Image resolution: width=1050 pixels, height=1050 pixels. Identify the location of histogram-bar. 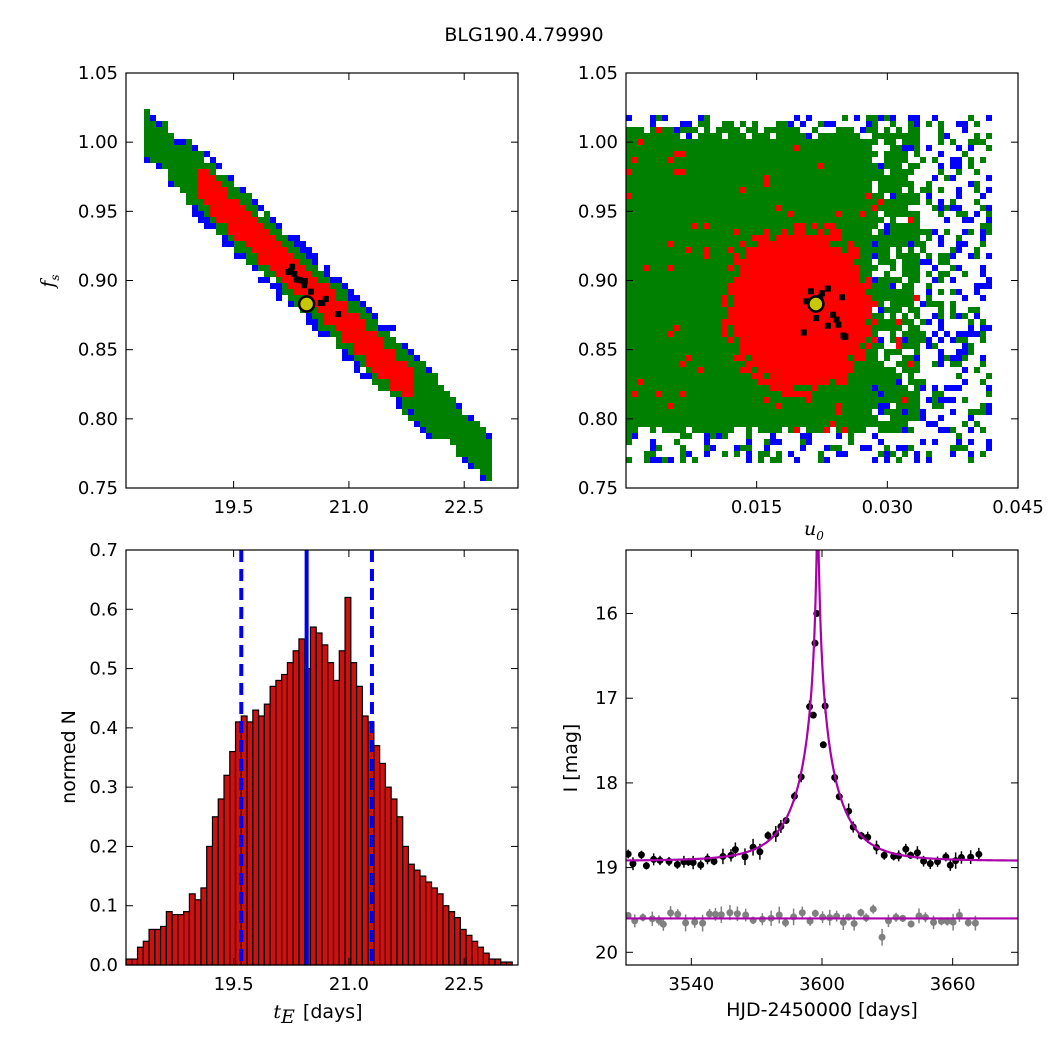
(267, 834).